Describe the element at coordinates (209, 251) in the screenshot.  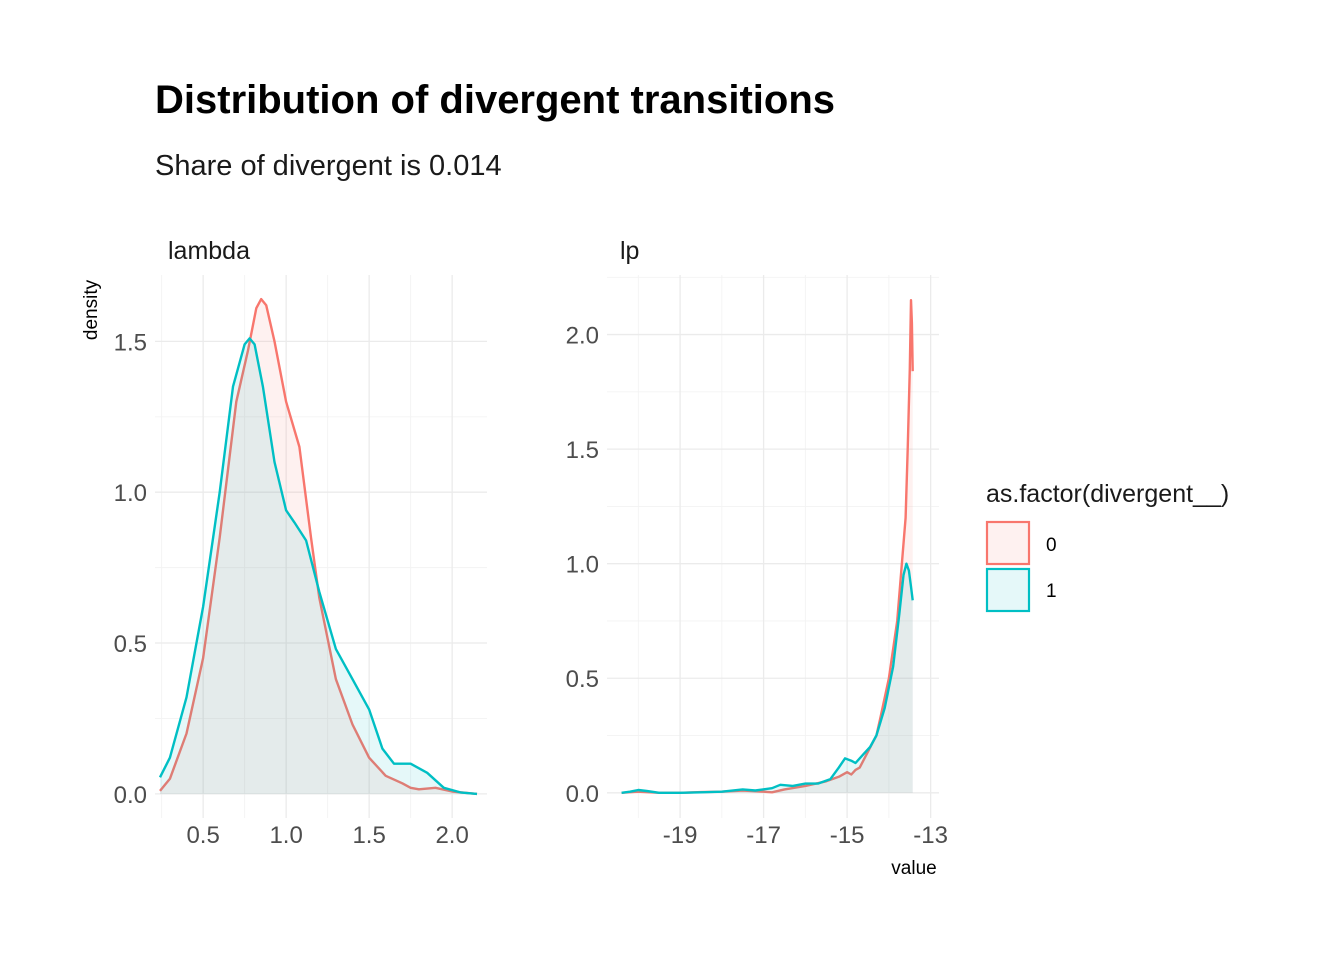
I see `strip-label-lambda: lambda` at that location.